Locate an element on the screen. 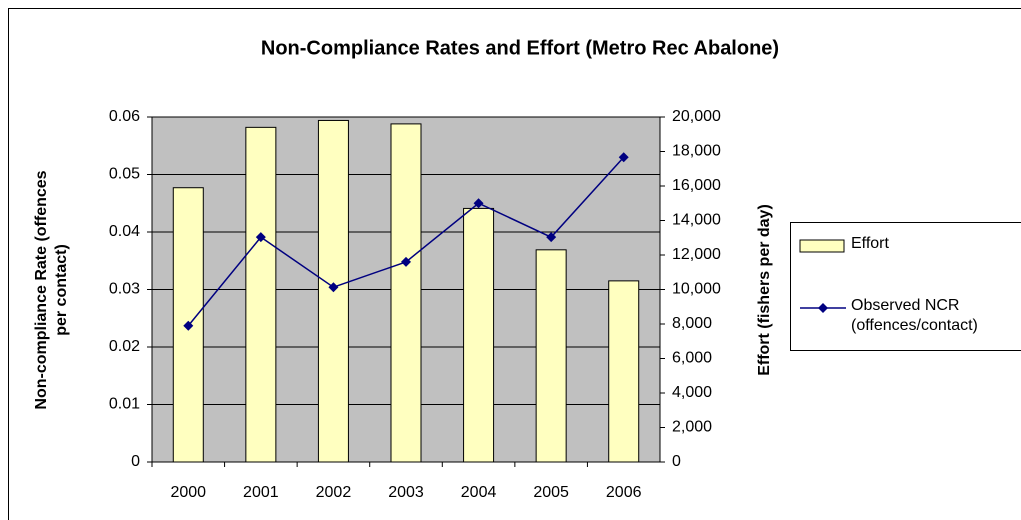 The height and width of the screenshot is (520, 1021). y2-tick-label: 12,000 is located at coordinates (696, 254).